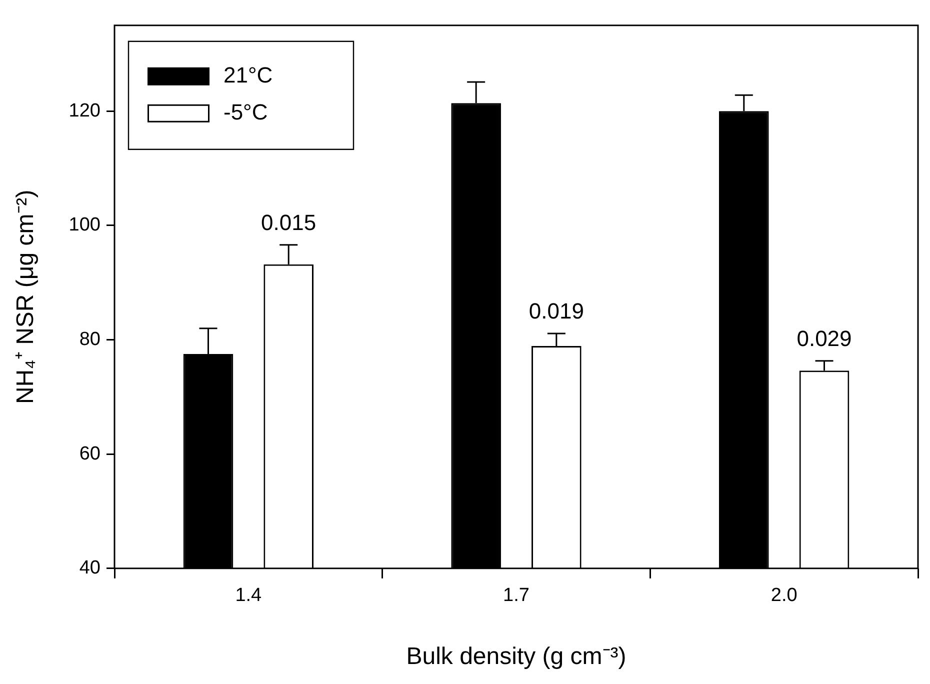 This screenshot has width=930, height=684. What do you see at coordinates (246, 111) in the screenshot?
I see `legend-label: -5°C` at bounding box center [246, 111].